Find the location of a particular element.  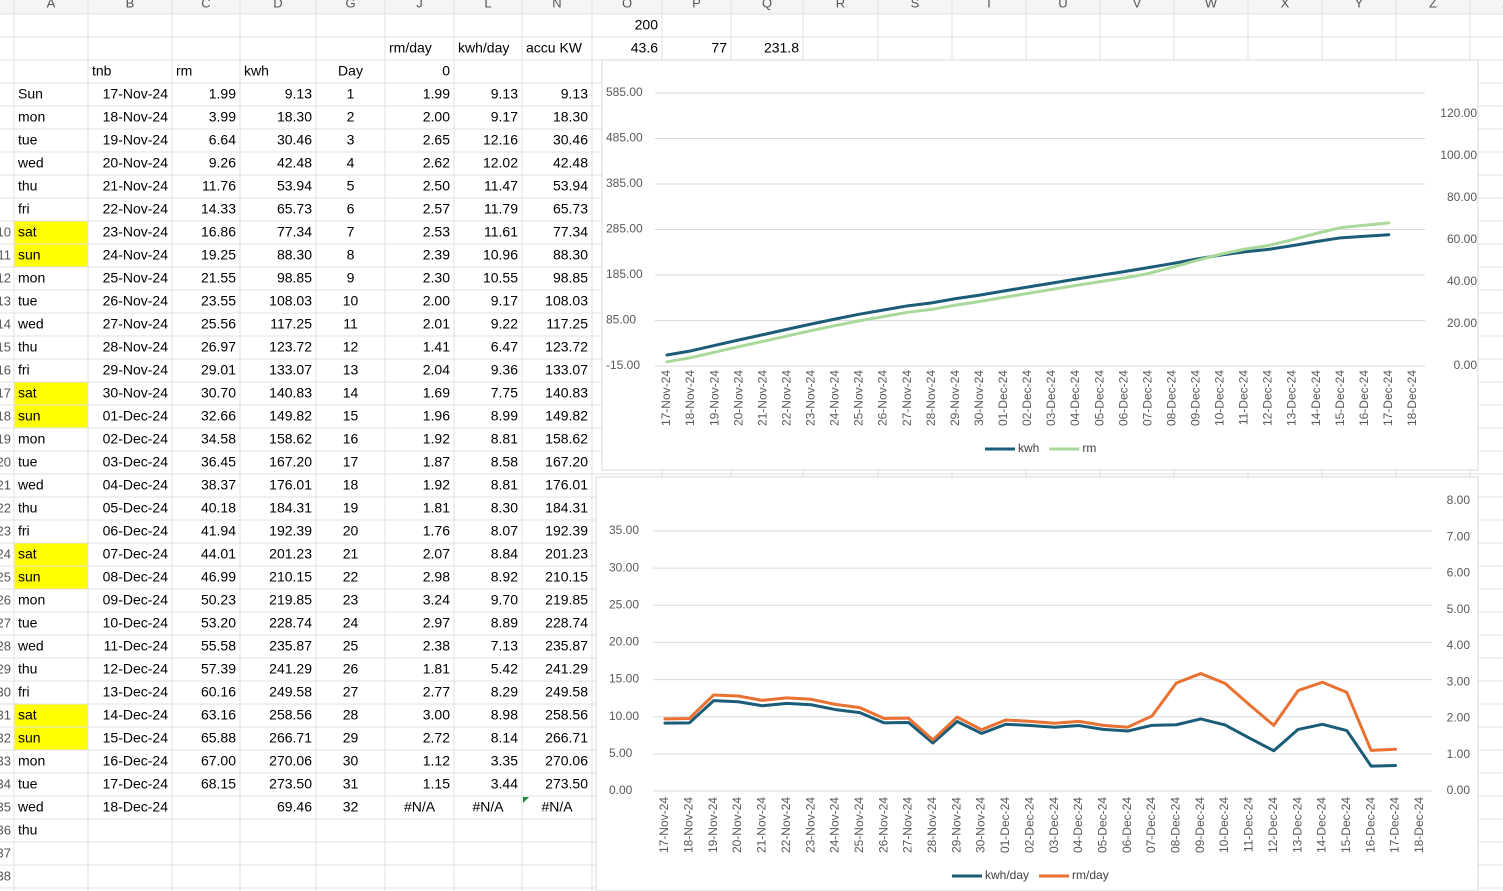

row-number: 19 is located at coordinates (5, 438).